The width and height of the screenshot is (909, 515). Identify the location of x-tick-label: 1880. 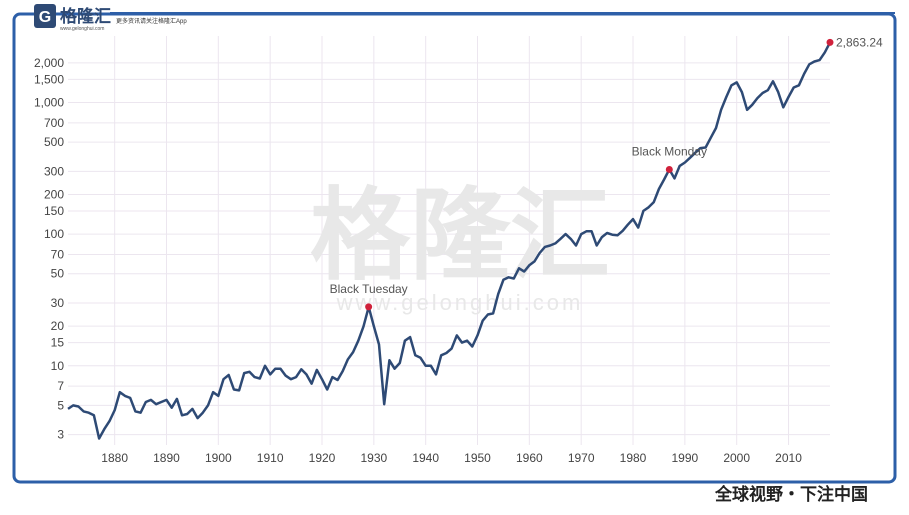
(114, 458).